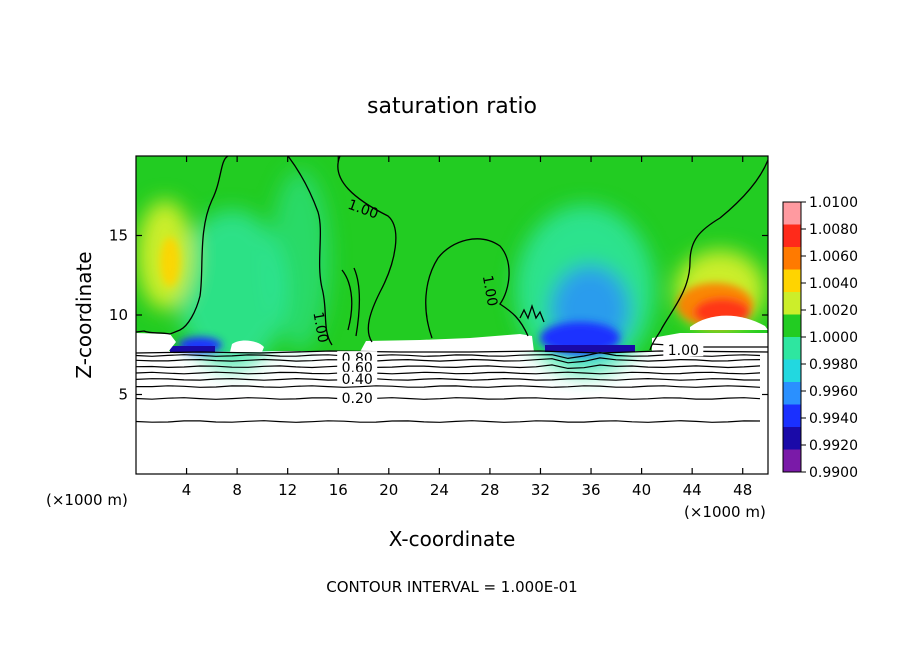 The width and height of the screenshot is (904, 654). I want to click on contour-label: 0.20, so click(357, 398).